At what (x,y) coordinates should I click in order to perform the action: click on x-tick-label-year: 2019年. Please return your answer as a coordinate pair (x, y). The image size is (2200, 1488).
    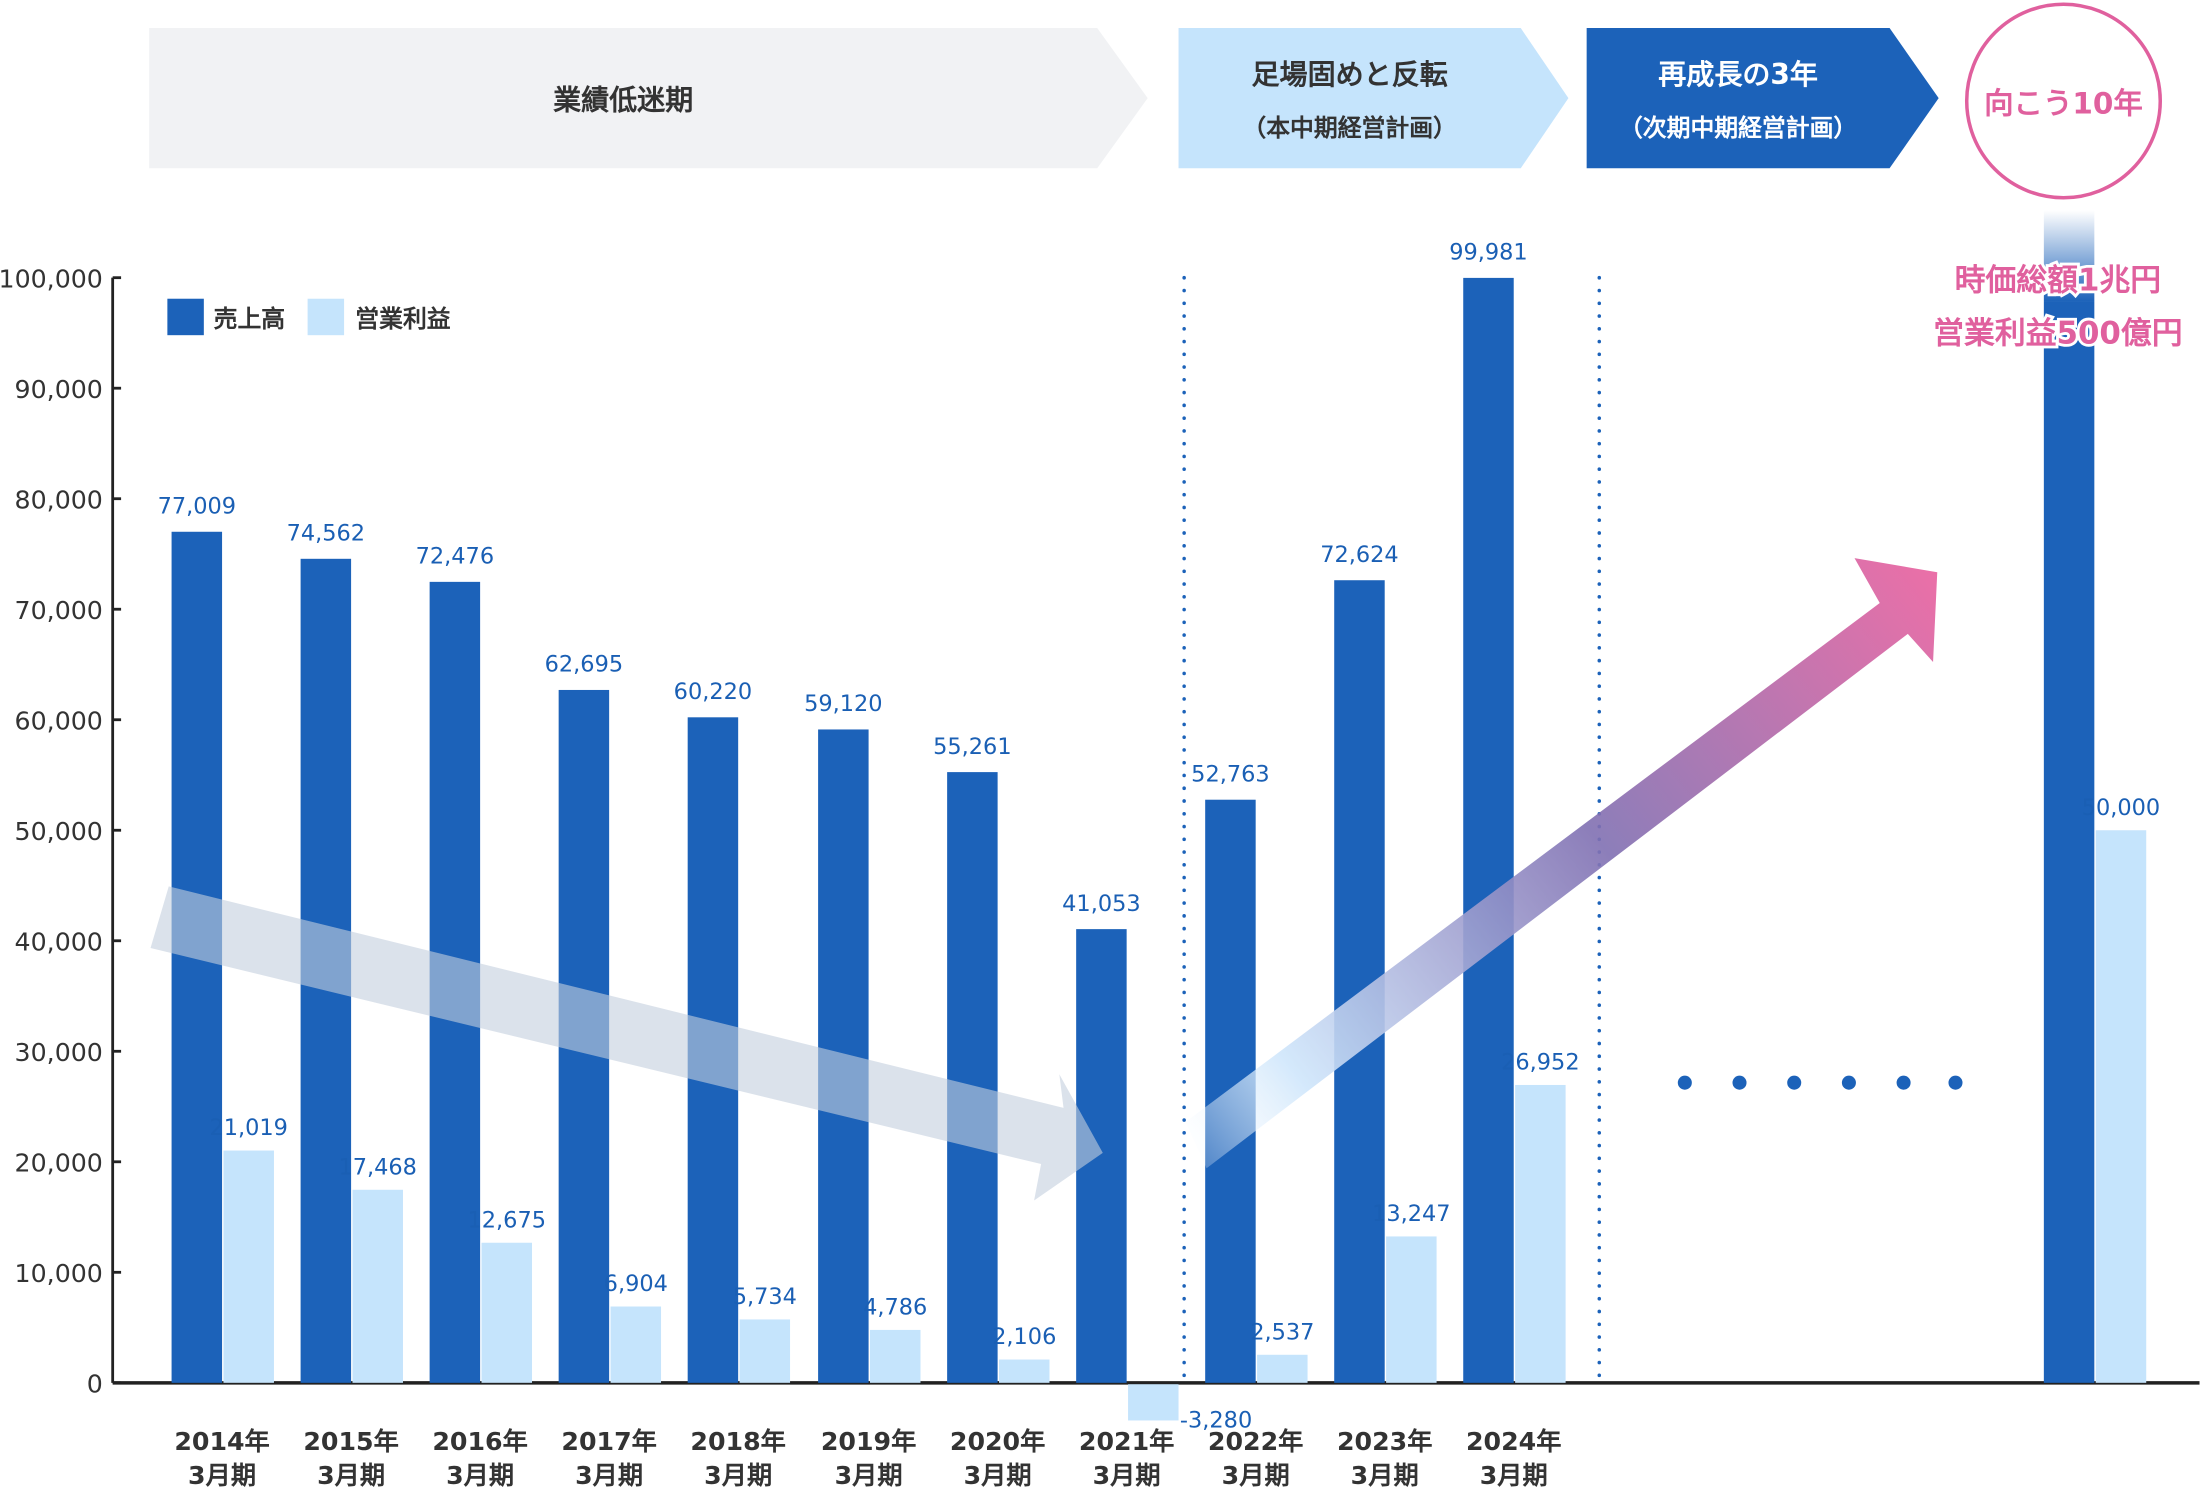
    Looking at the image, I should click on (868, 1441).